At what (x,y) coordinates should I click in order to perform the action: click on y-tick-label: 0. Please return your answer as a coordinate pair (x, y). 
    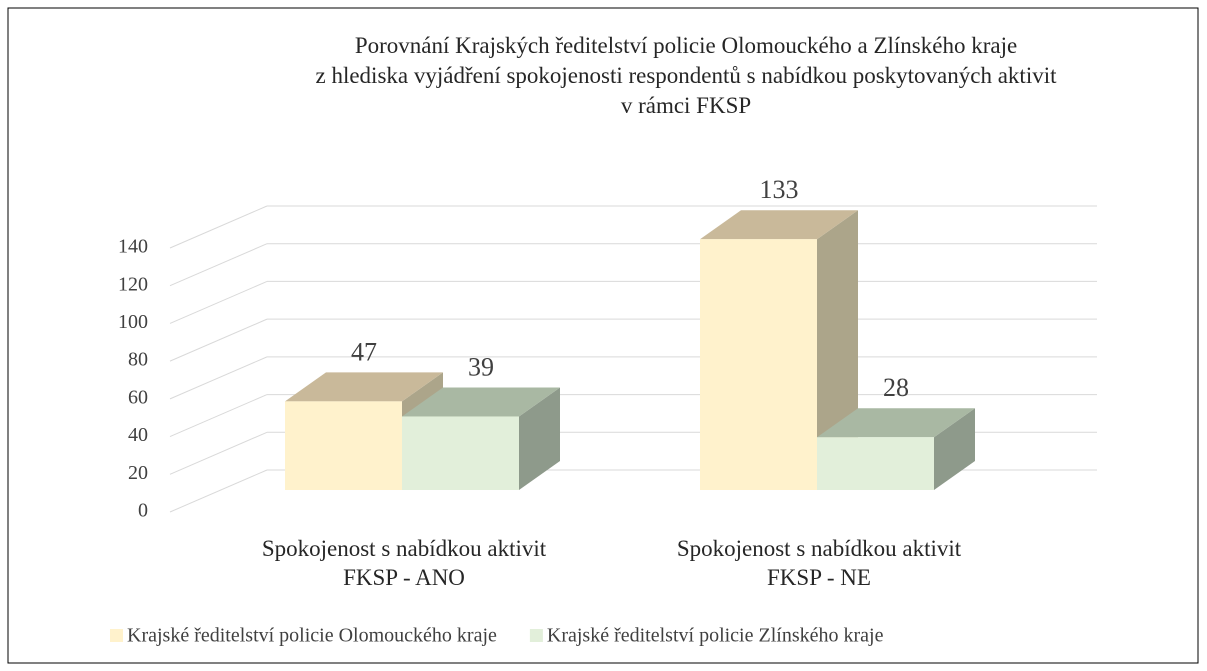
    Looking at the image, I should click on (143, 511).